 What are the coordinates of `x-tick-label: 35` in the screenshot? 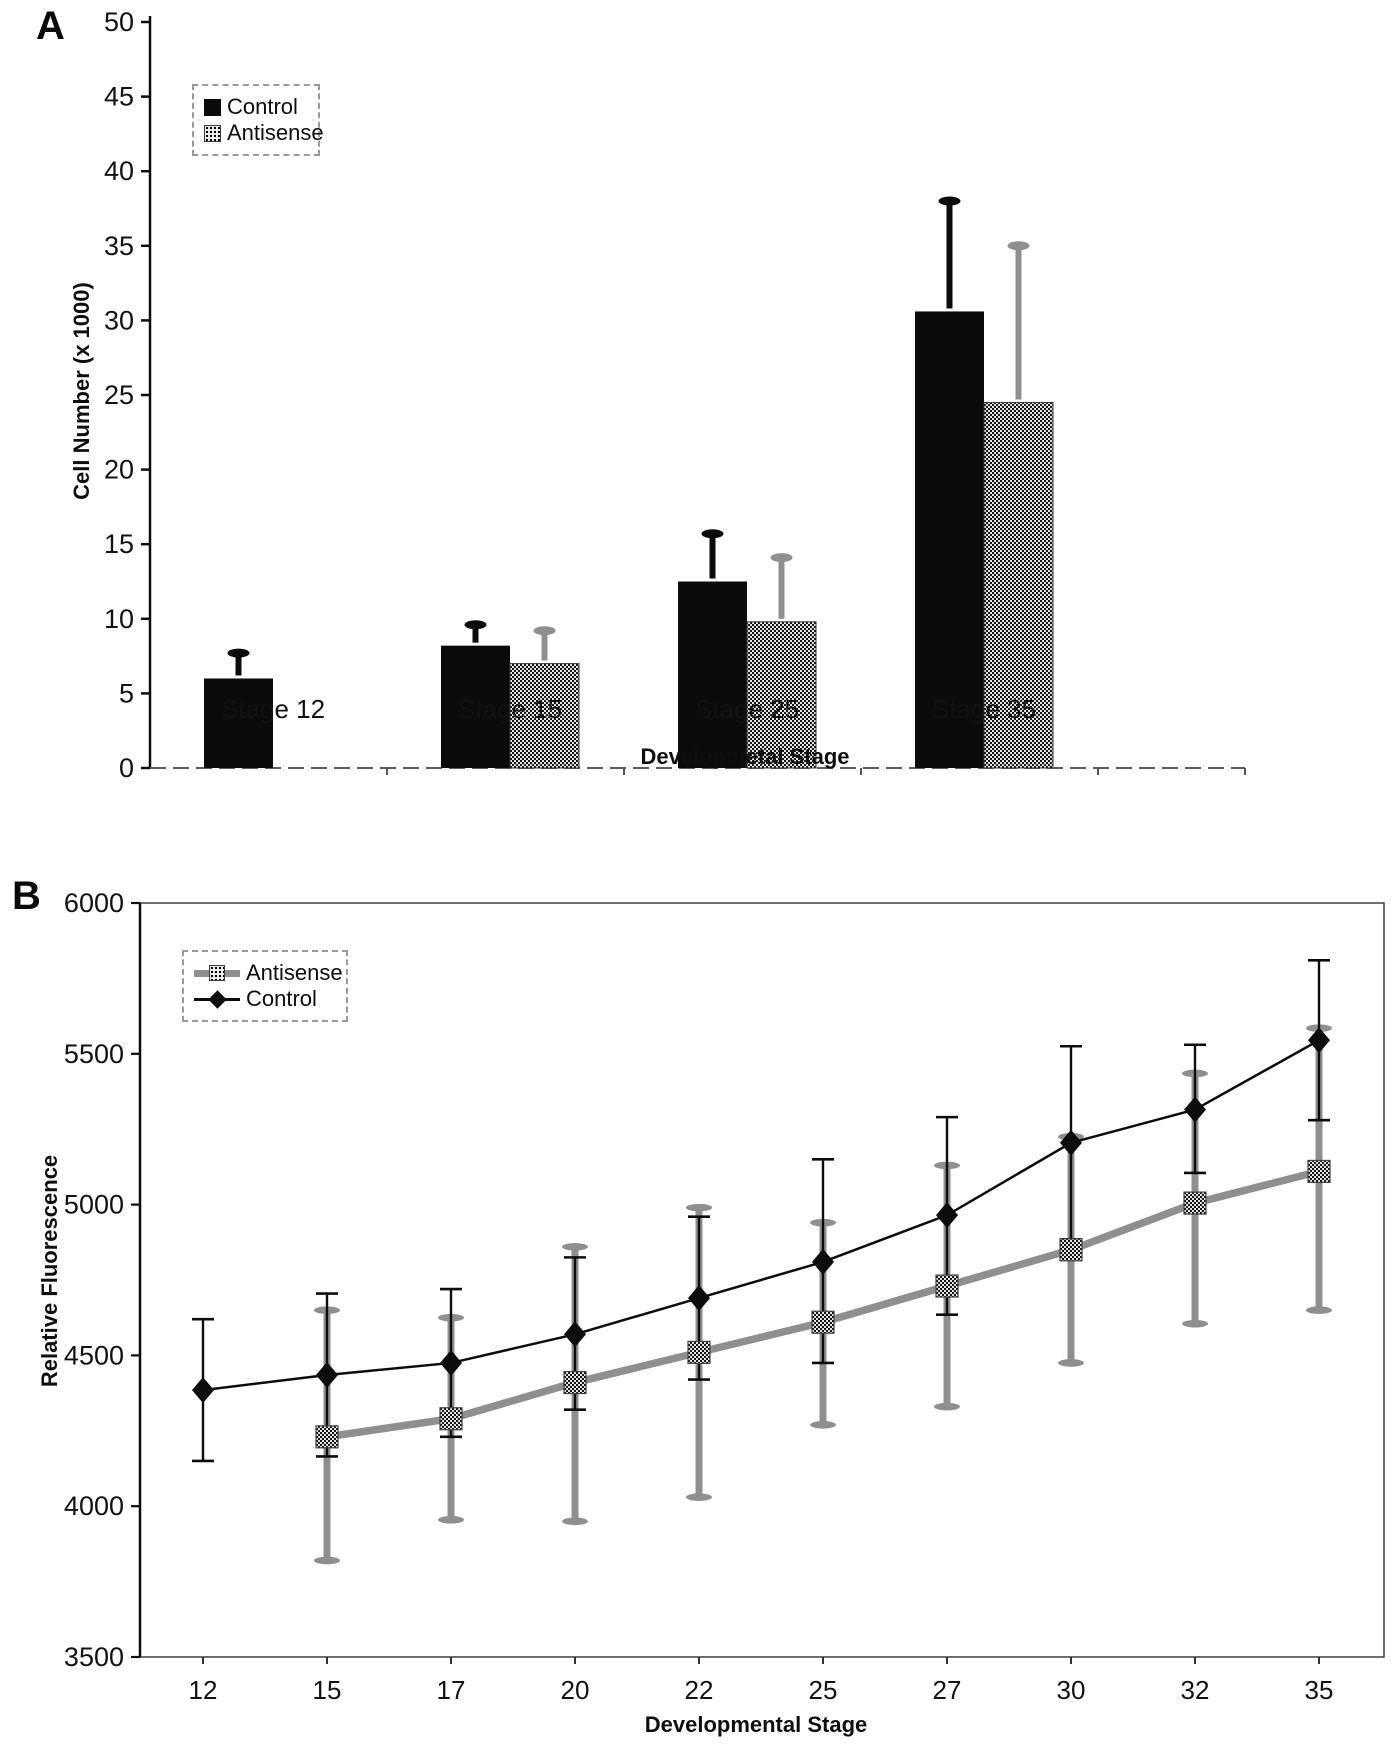 It's located at (1319, 1690).